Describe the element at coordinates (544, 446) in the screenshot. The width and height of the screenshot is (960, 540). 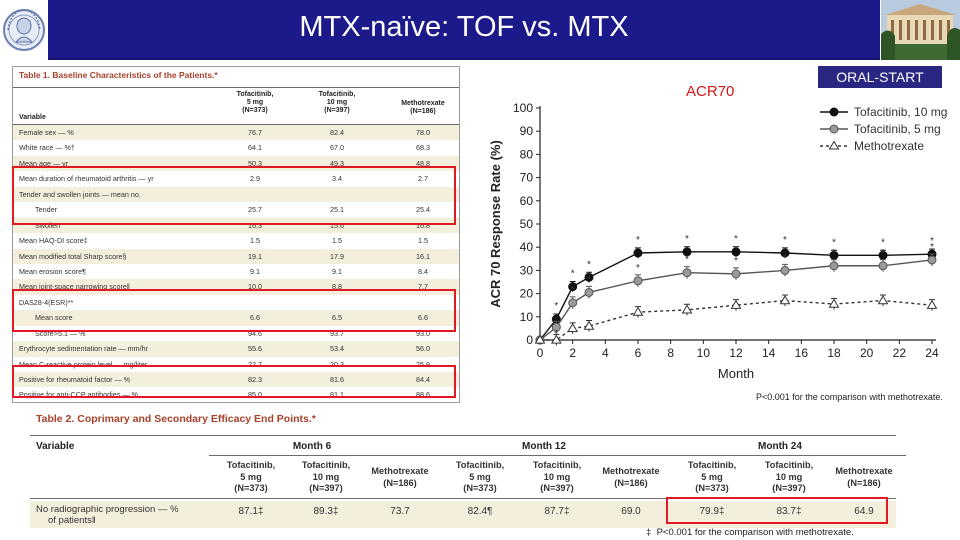
I see `table2-group-header: Month 12` at that location.